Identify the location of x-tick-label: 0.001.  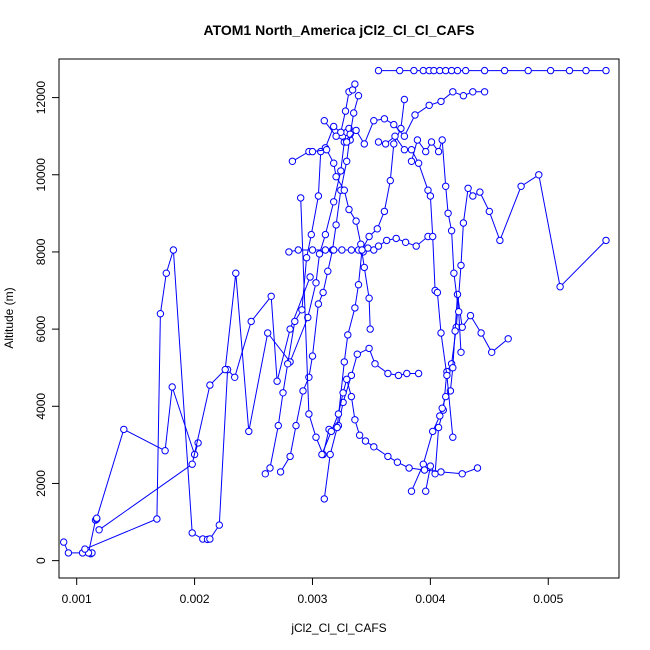
(77, 599).